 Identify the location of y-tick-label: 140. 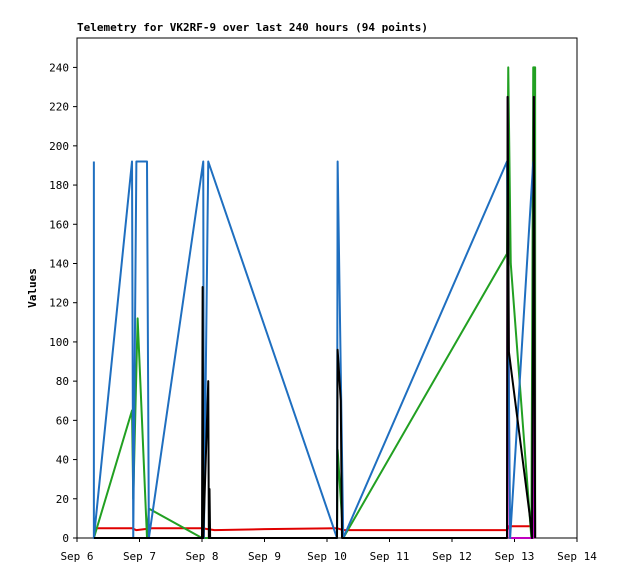
(59, 263).